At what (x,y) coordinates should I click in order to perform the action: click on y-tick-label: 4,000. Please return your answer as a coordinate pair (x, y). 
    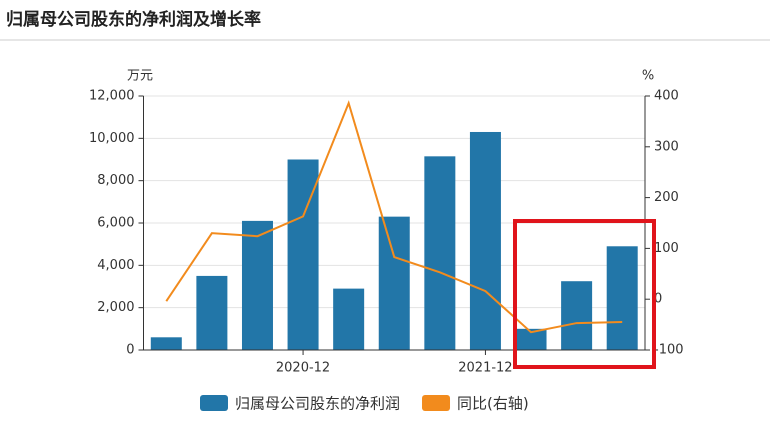
    Looking at the image, I should click on (115, 265).